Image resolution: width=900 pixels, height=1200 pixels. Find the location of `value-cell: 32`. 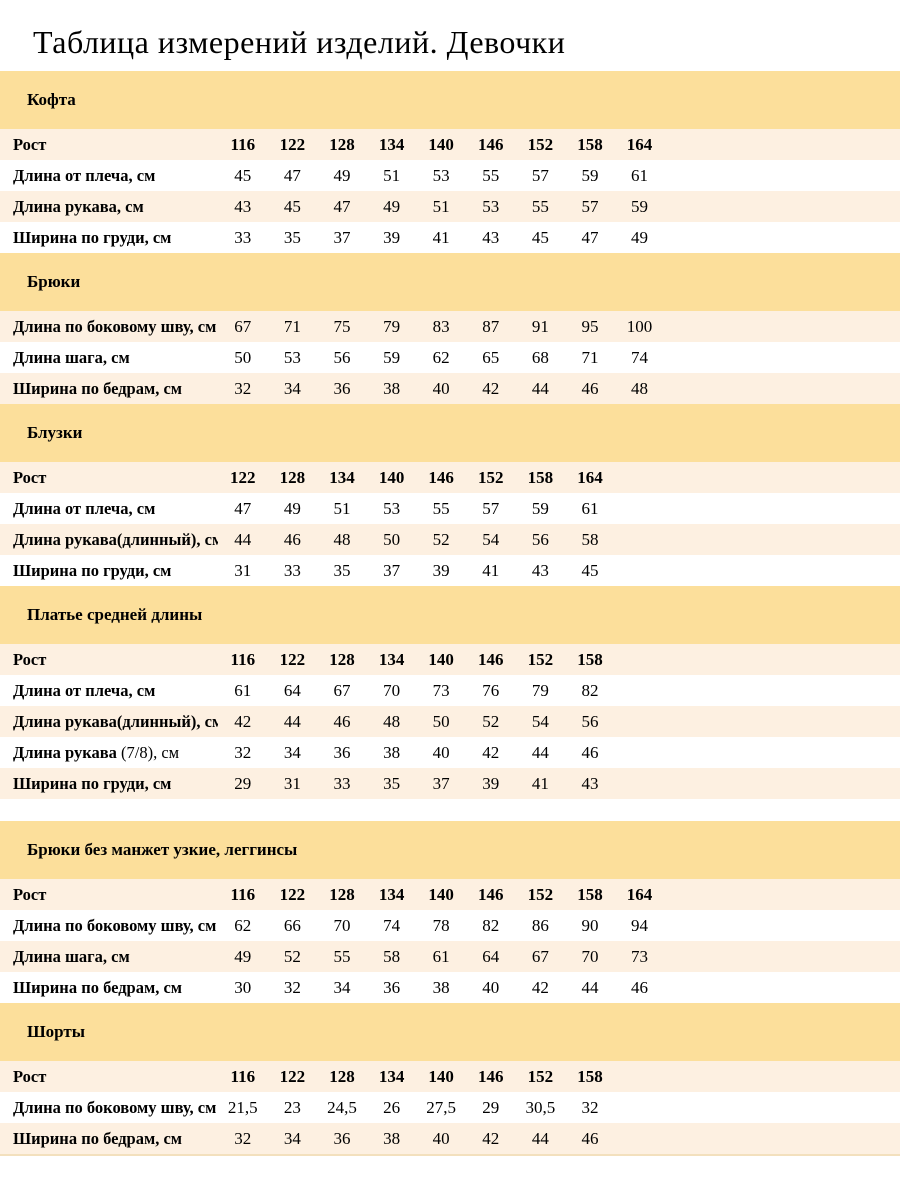

value-cell: 32 is located at coordinates (590, 1107).